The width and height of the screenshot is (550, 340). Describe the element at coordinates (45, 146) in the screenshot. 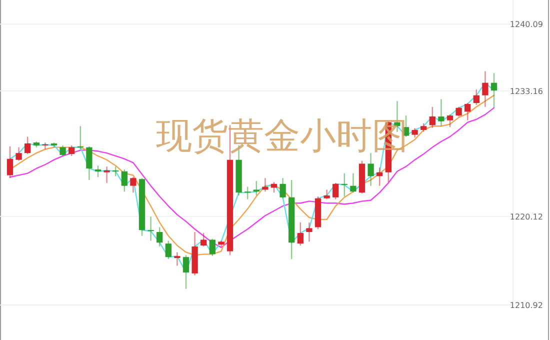

I see `candlestick` at that location.